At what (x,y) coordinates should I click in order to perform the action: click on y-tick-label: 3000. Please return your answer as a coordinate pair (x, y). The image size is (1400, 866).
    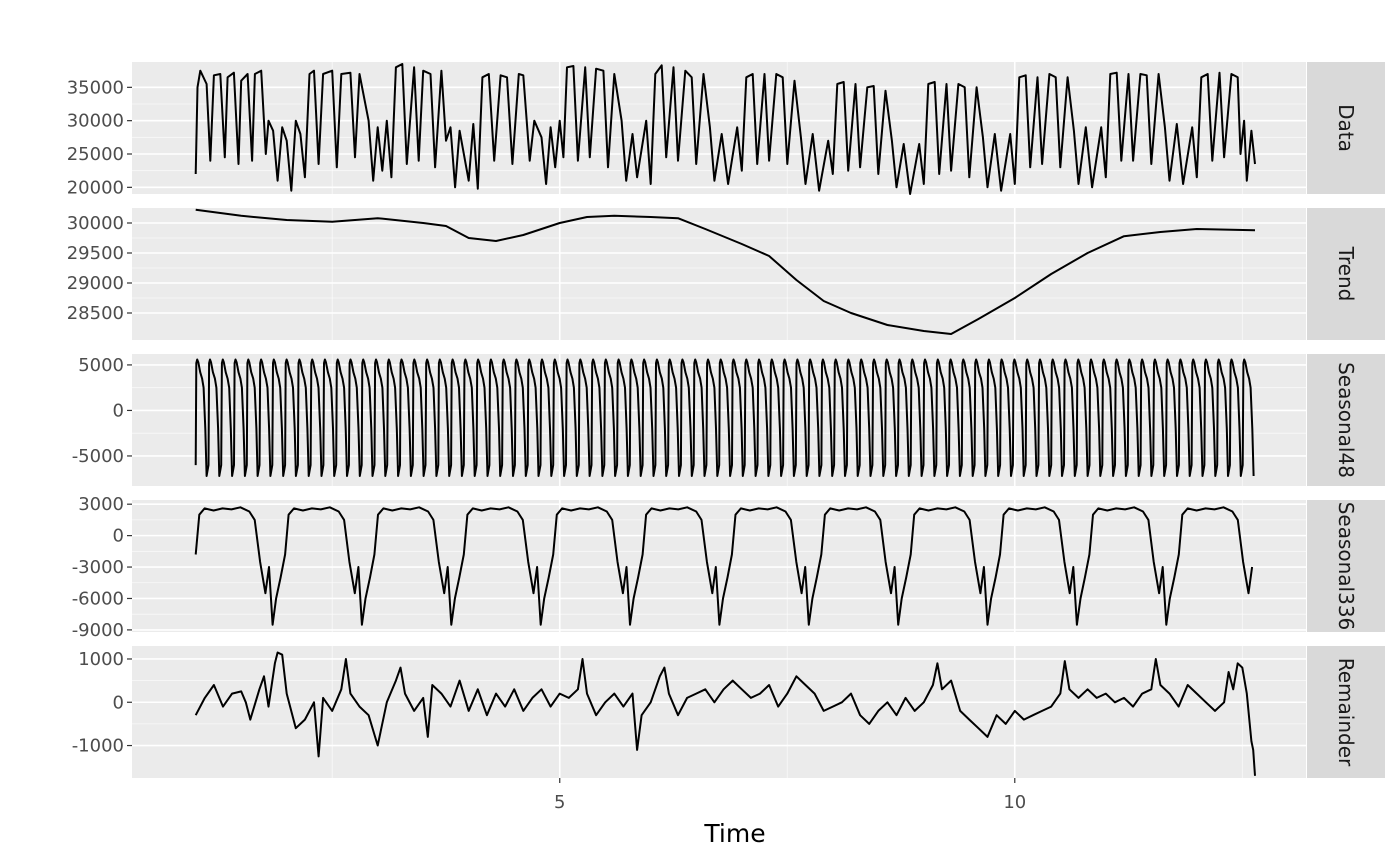
    Looking at the image, I should click on (101, 504).